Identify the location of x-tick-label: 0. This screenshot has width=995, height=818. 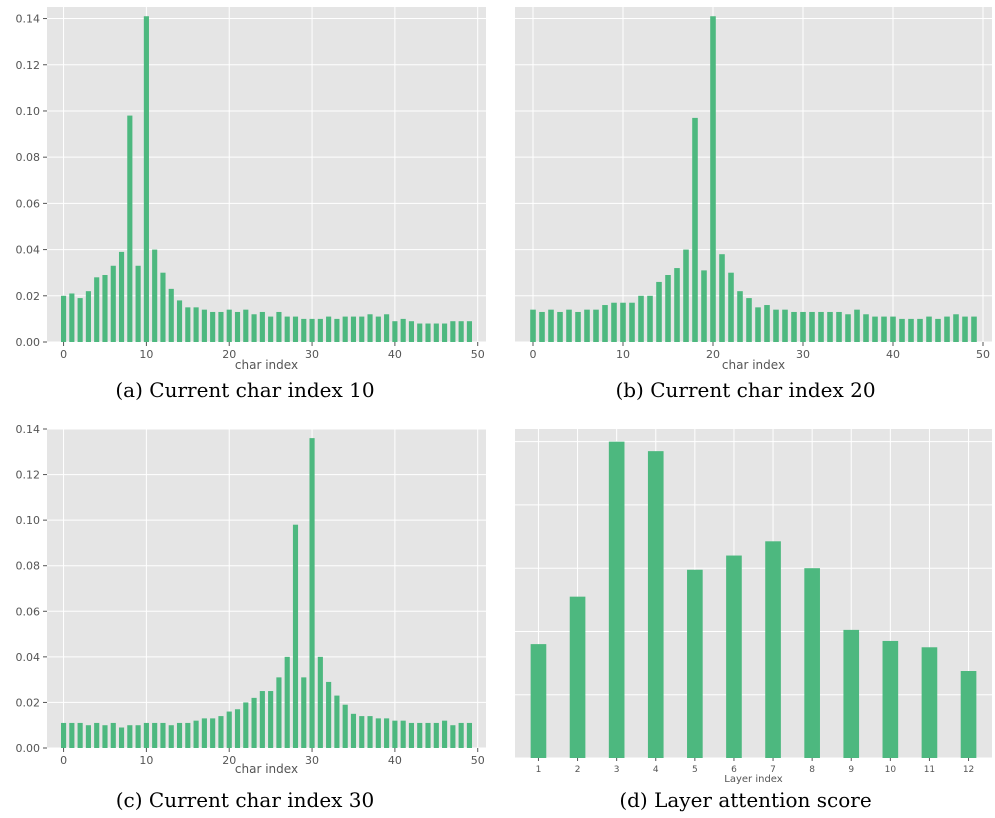
(63, 760).